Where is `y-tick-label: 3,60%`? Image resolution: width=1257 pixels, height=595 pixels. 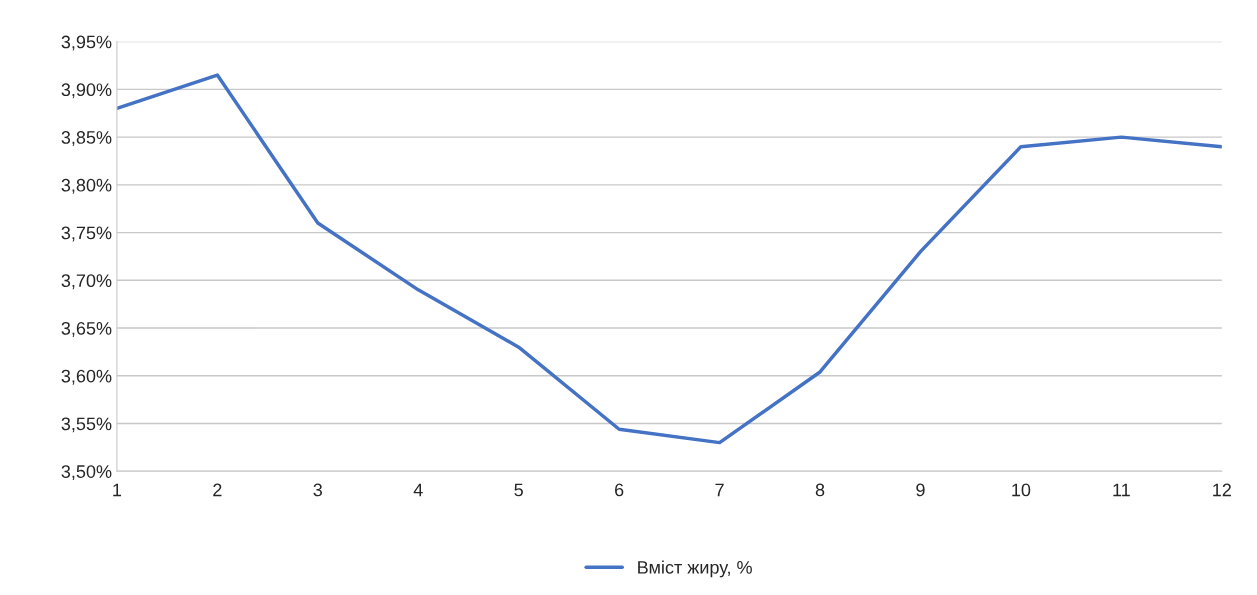
y-tick-label: 3,60% is located at coordinates (86, 377).